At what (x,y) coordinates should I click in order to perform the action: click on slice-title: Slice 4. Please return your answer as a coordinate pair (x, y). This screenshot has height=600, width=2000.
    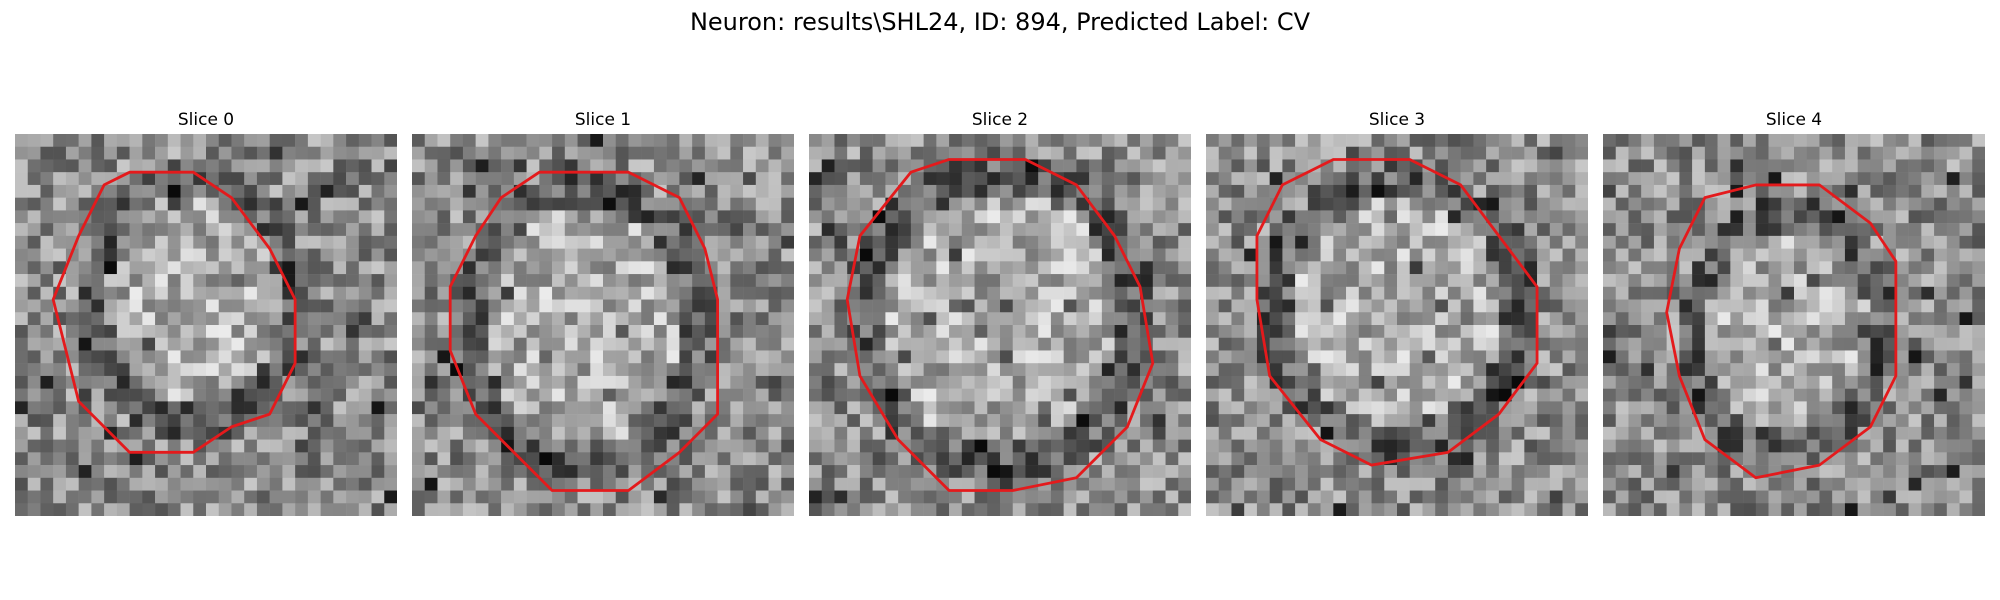
    Looking at the image, I should click on (1794, 120).